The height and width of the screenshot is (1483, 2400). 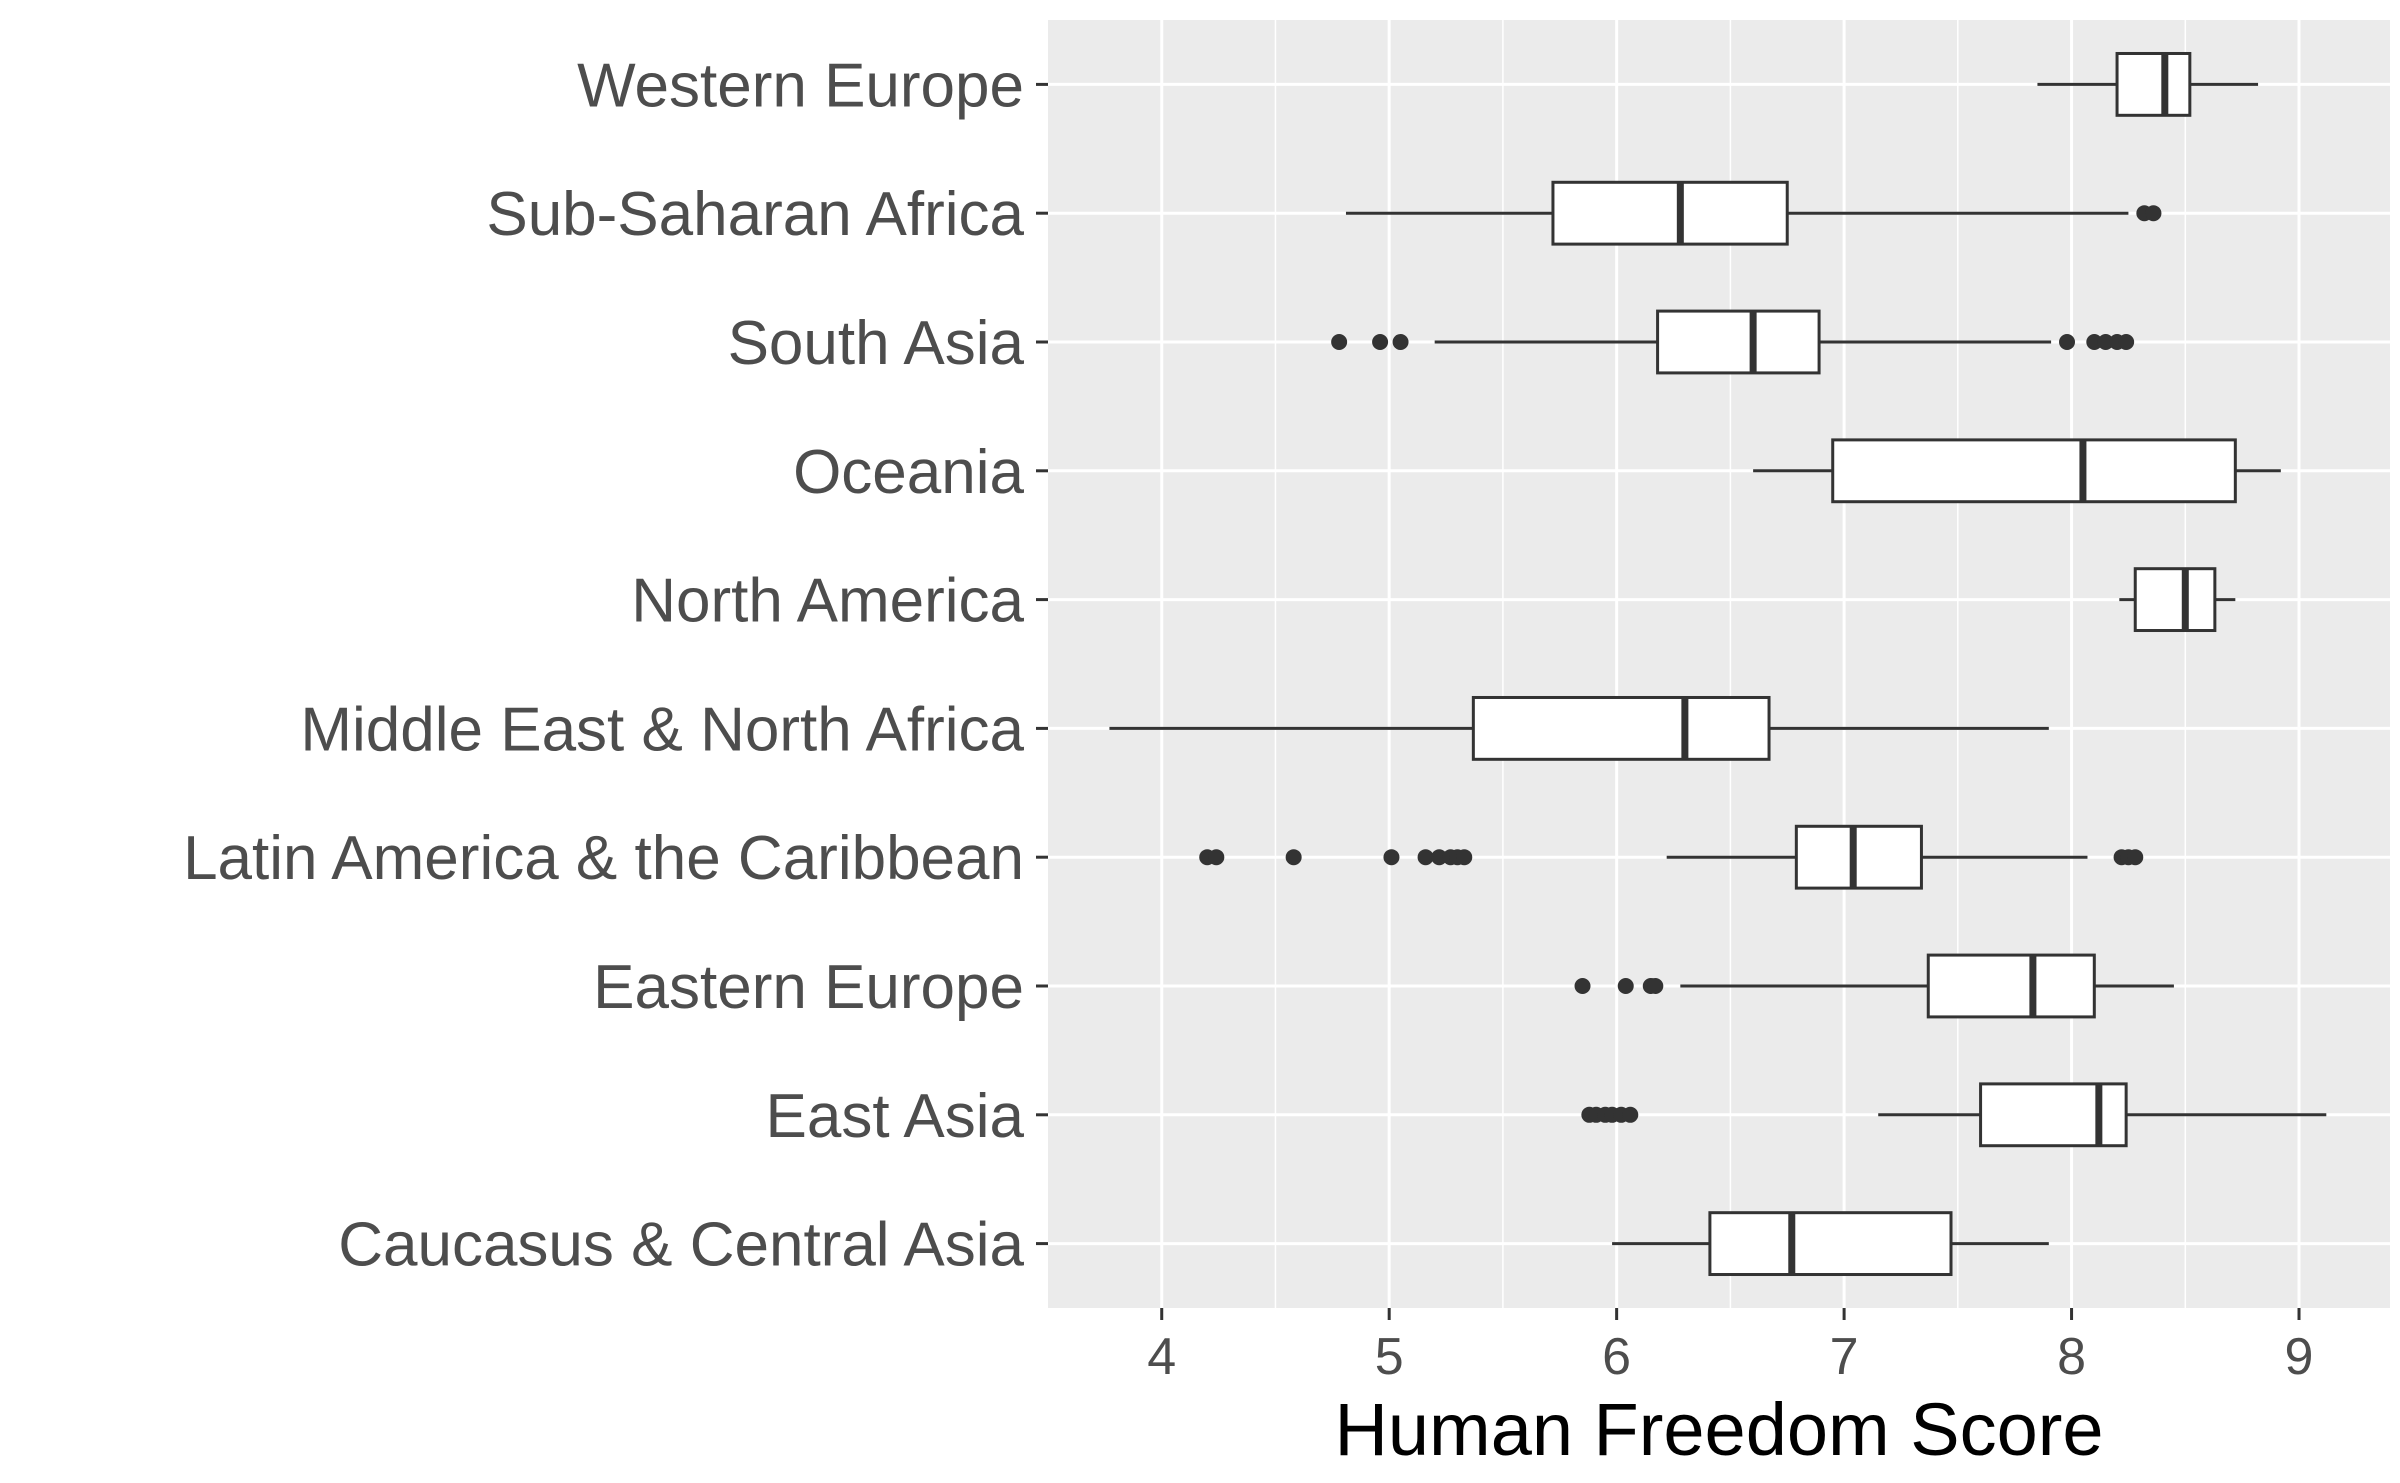 What do you see at coordinates (2299, 1357) in the screenshot?
I see `x-tick-label: 9` at bounding box center [2299, 1357].